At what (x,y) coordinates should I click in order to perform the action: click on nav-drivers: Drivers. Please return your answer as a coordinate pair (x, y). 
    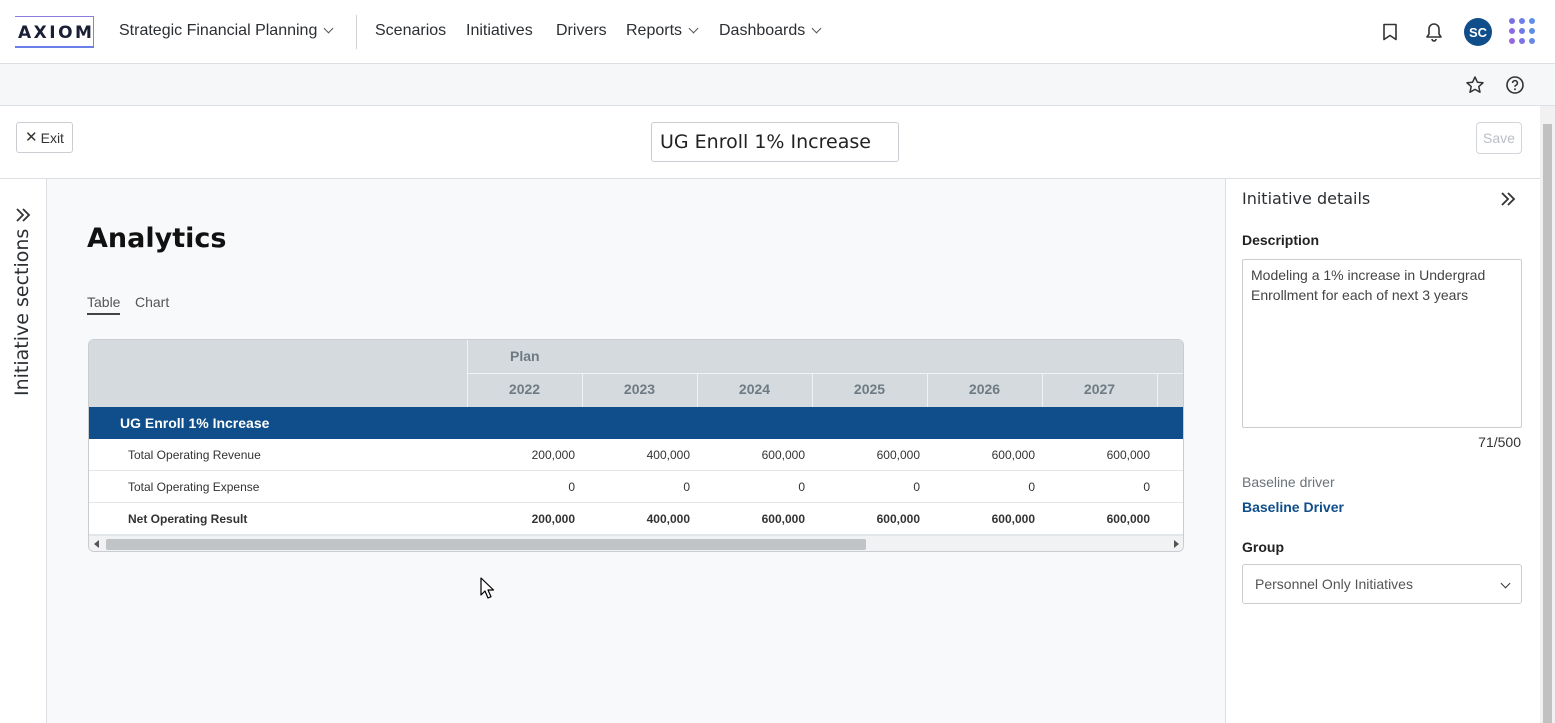
    Looking at the image, I should click on (581, 30).